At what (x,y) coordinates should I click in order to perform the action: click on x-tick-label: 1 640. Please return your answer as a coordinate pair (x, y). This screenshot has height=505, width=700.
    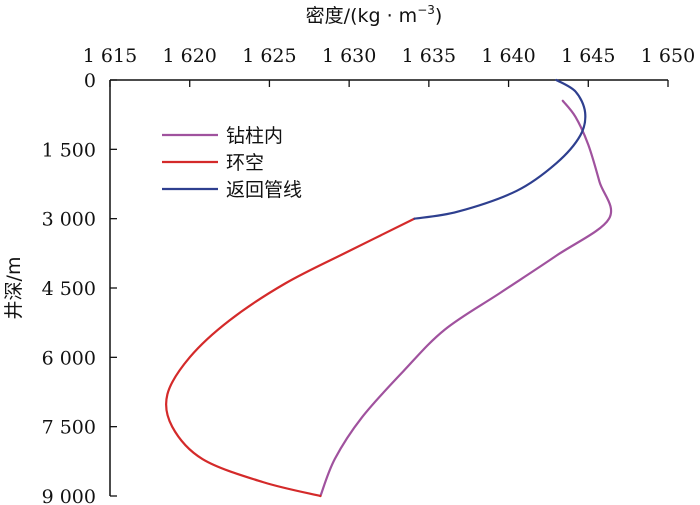
    Looking at the image, I should click on (508, 56).